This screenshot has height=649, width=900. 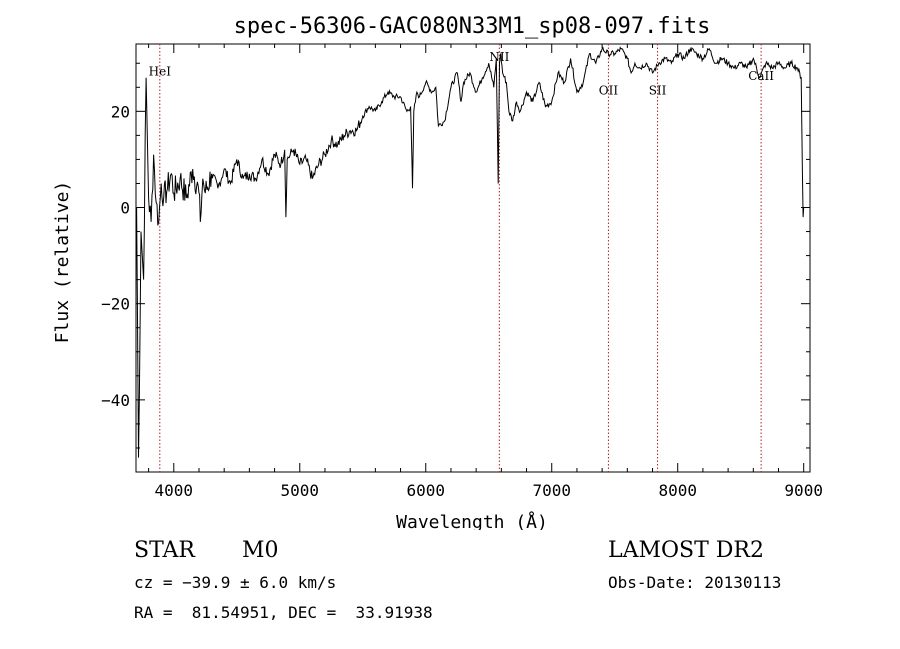 What do you see at coordinates (164, 550) in the screenshot?
I see `object-class: STAR` at bounding box center [164, 550].